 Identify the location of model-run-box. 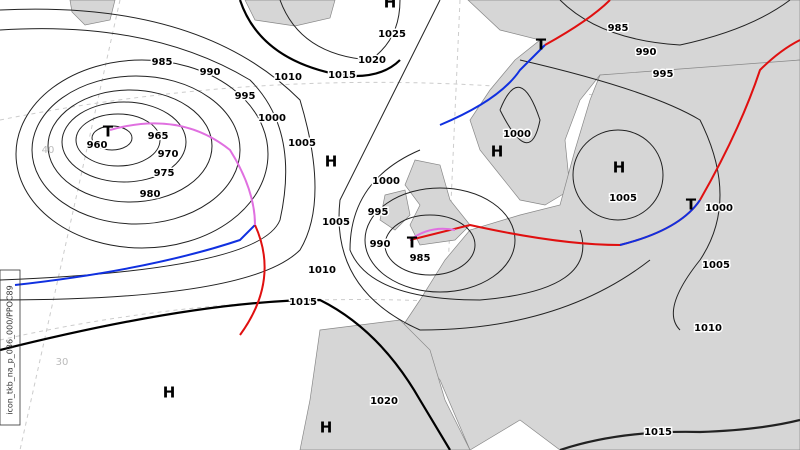
(10, 347).